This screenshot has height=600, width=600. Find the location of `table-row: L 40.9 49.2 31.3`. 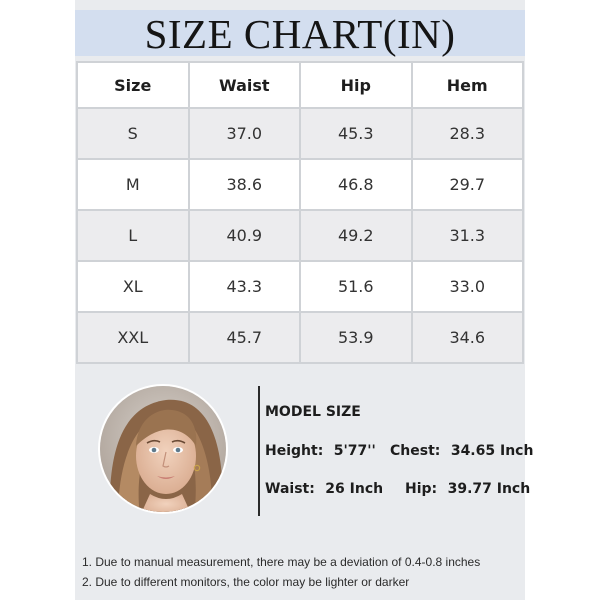

table-row: L 40.9 49.2 31.3 is located at coordinates (300, 235).